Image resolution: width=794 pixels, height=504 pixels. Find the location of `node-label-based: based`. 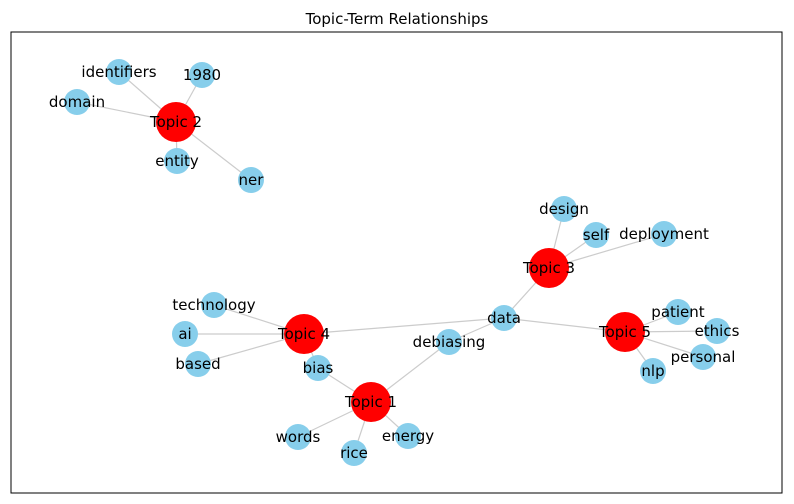

node-label-based: based is located at coordinates (197, 364).